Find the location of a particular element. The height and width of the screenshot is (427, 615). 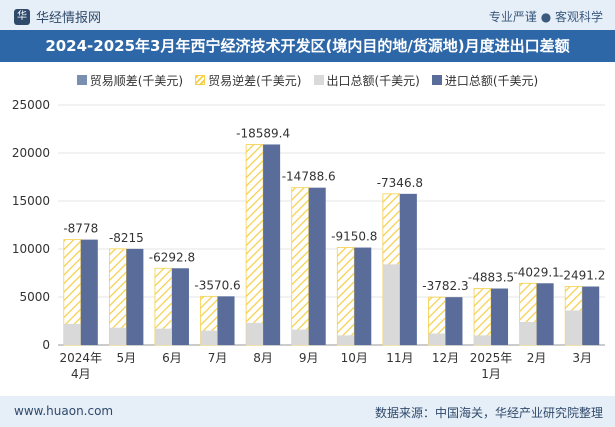

brand-name: 华经情报网 is located at coordinates (69, 18).